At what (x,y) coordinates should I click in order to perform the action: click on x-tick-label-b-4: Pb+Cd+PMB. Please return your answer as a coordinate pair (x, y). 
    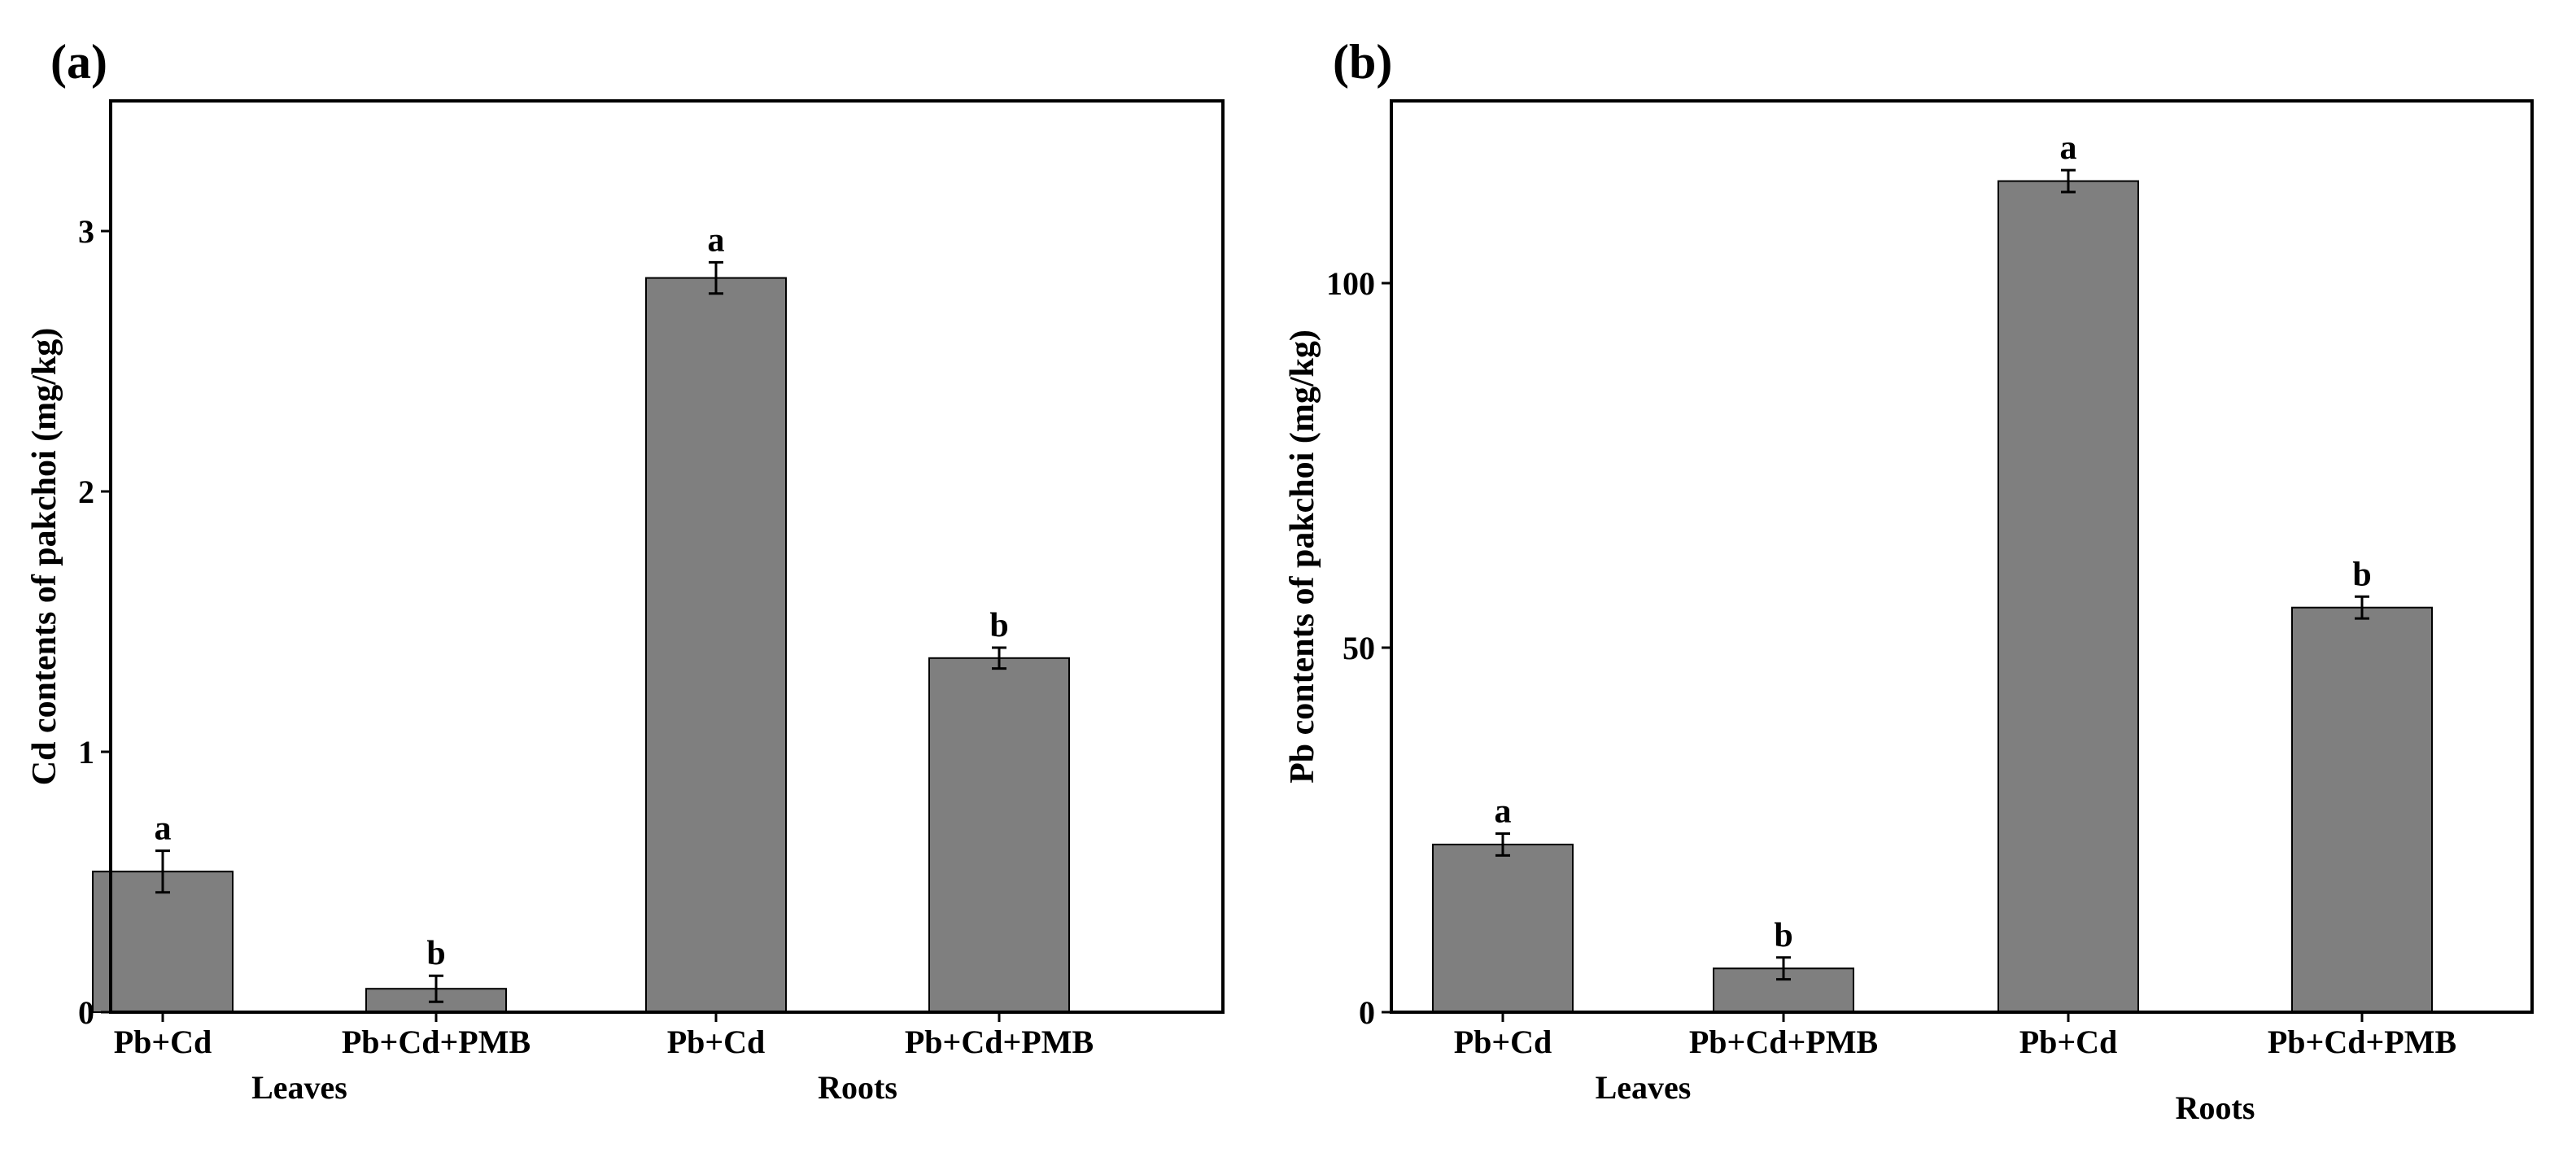
    Looking at the image, I should click on (2362, 1042).